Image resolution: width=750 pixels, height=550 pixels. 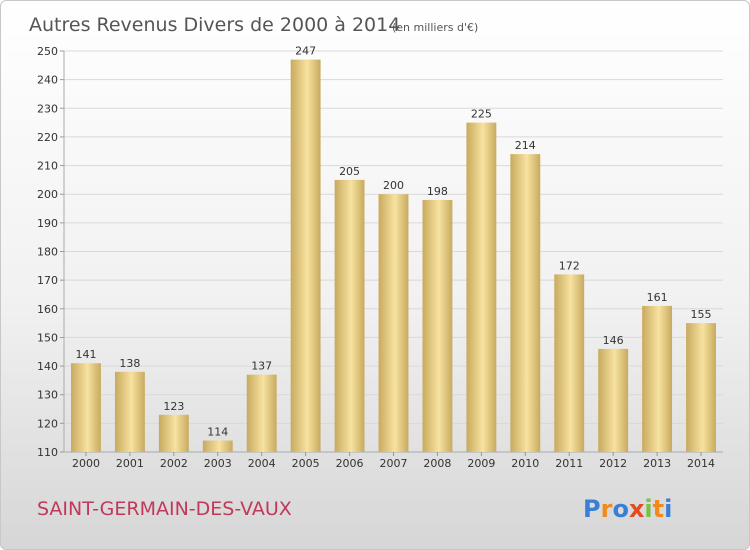 I want to click on bar-2012, so click(x=613, y=400).